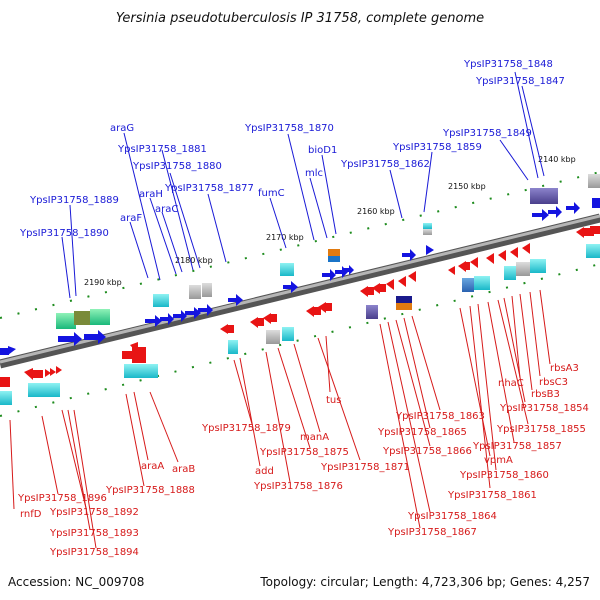 This screenshot has height=600, width=600. What do you see at coordinates (264, 471) in the screenshot?
I see `gene-label-add: add` at bounding box center [264, 471].